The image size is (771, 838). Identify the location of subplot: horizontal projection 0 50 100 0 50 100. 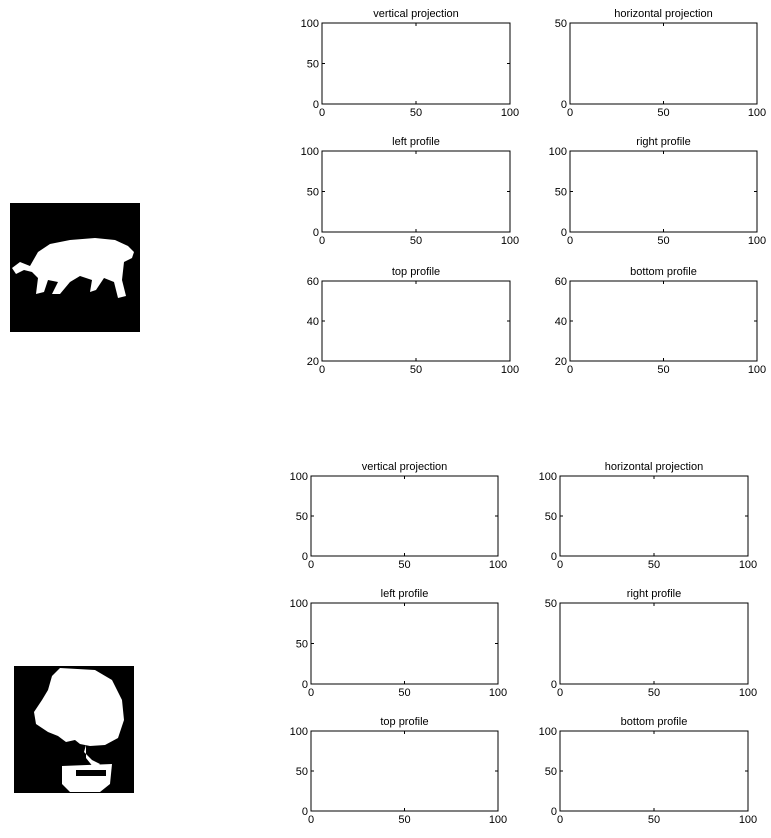
(648, 516).